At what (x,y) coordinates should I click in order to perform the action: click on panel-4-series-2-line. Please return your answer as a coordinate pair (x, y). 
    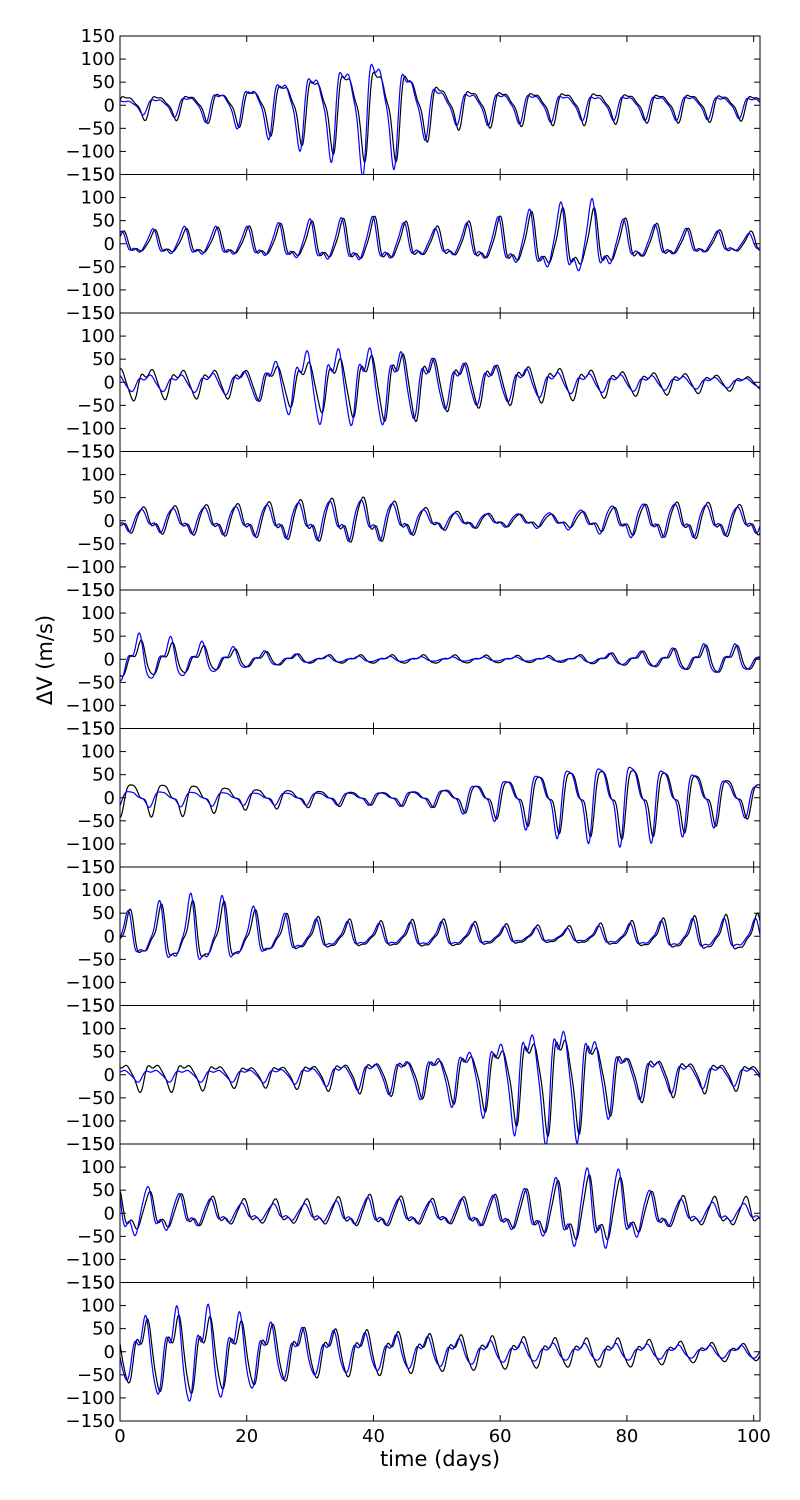
    Looking at the image, I should click on (440, 520).